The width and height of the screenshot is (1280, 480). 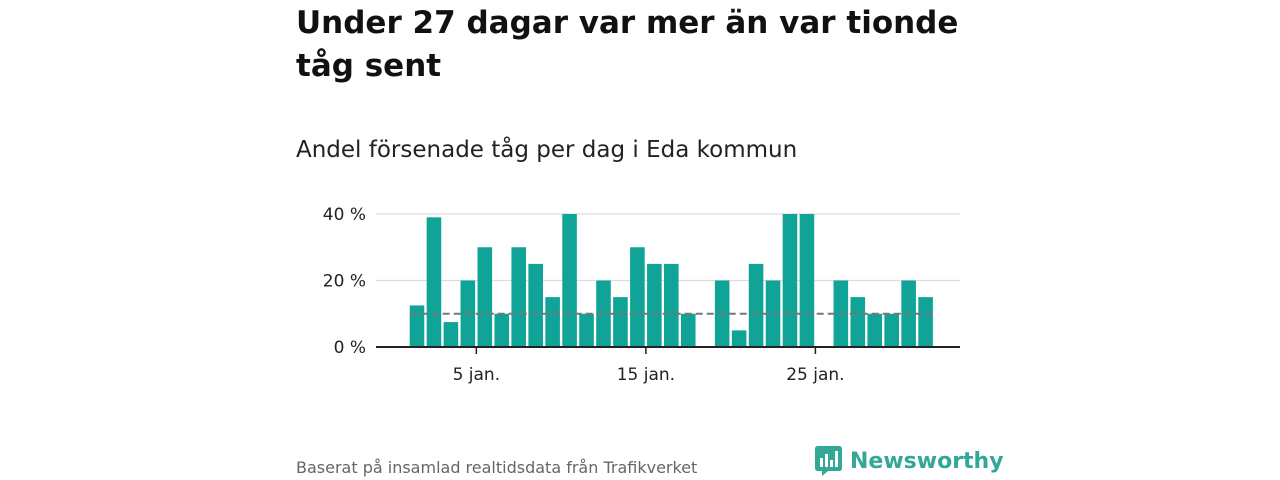 What do you see at coordinates (815, 375) in the screenshot?
I see `x-tick-label: 25 jan.` at bounding box center [815, 375].